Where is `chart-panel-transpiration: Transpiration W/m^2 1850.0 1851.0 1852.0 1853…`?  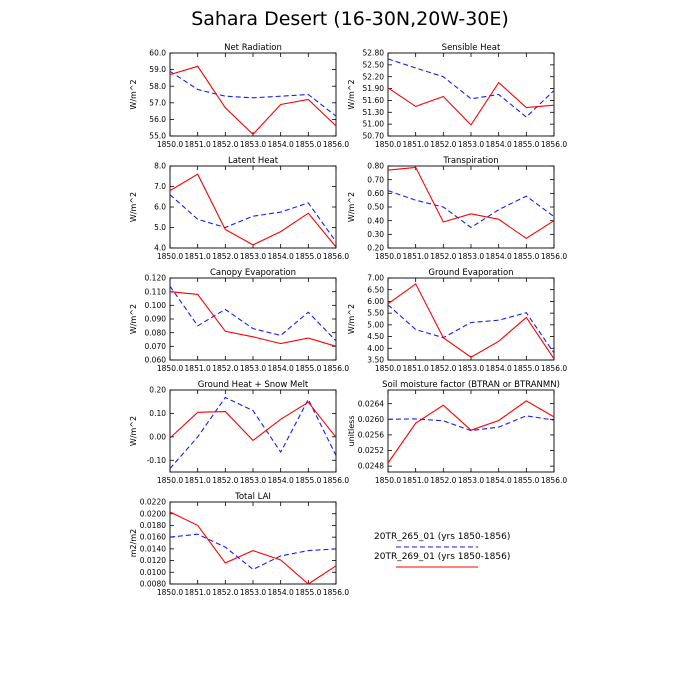 chart-panel-transpiration: Transpiration W/m^2 1850.0 1851.0 1852.0 1853… is located at coordinates (457, 208).